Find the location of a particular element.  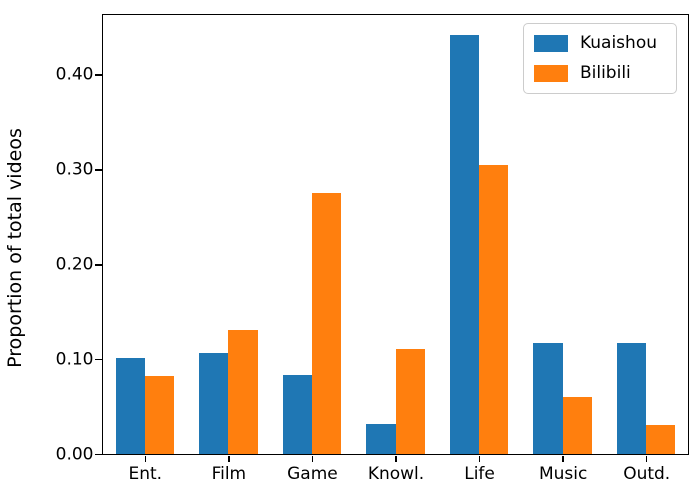

legend-item-bilibili: Bilibili is located at coordinates (598, 73).